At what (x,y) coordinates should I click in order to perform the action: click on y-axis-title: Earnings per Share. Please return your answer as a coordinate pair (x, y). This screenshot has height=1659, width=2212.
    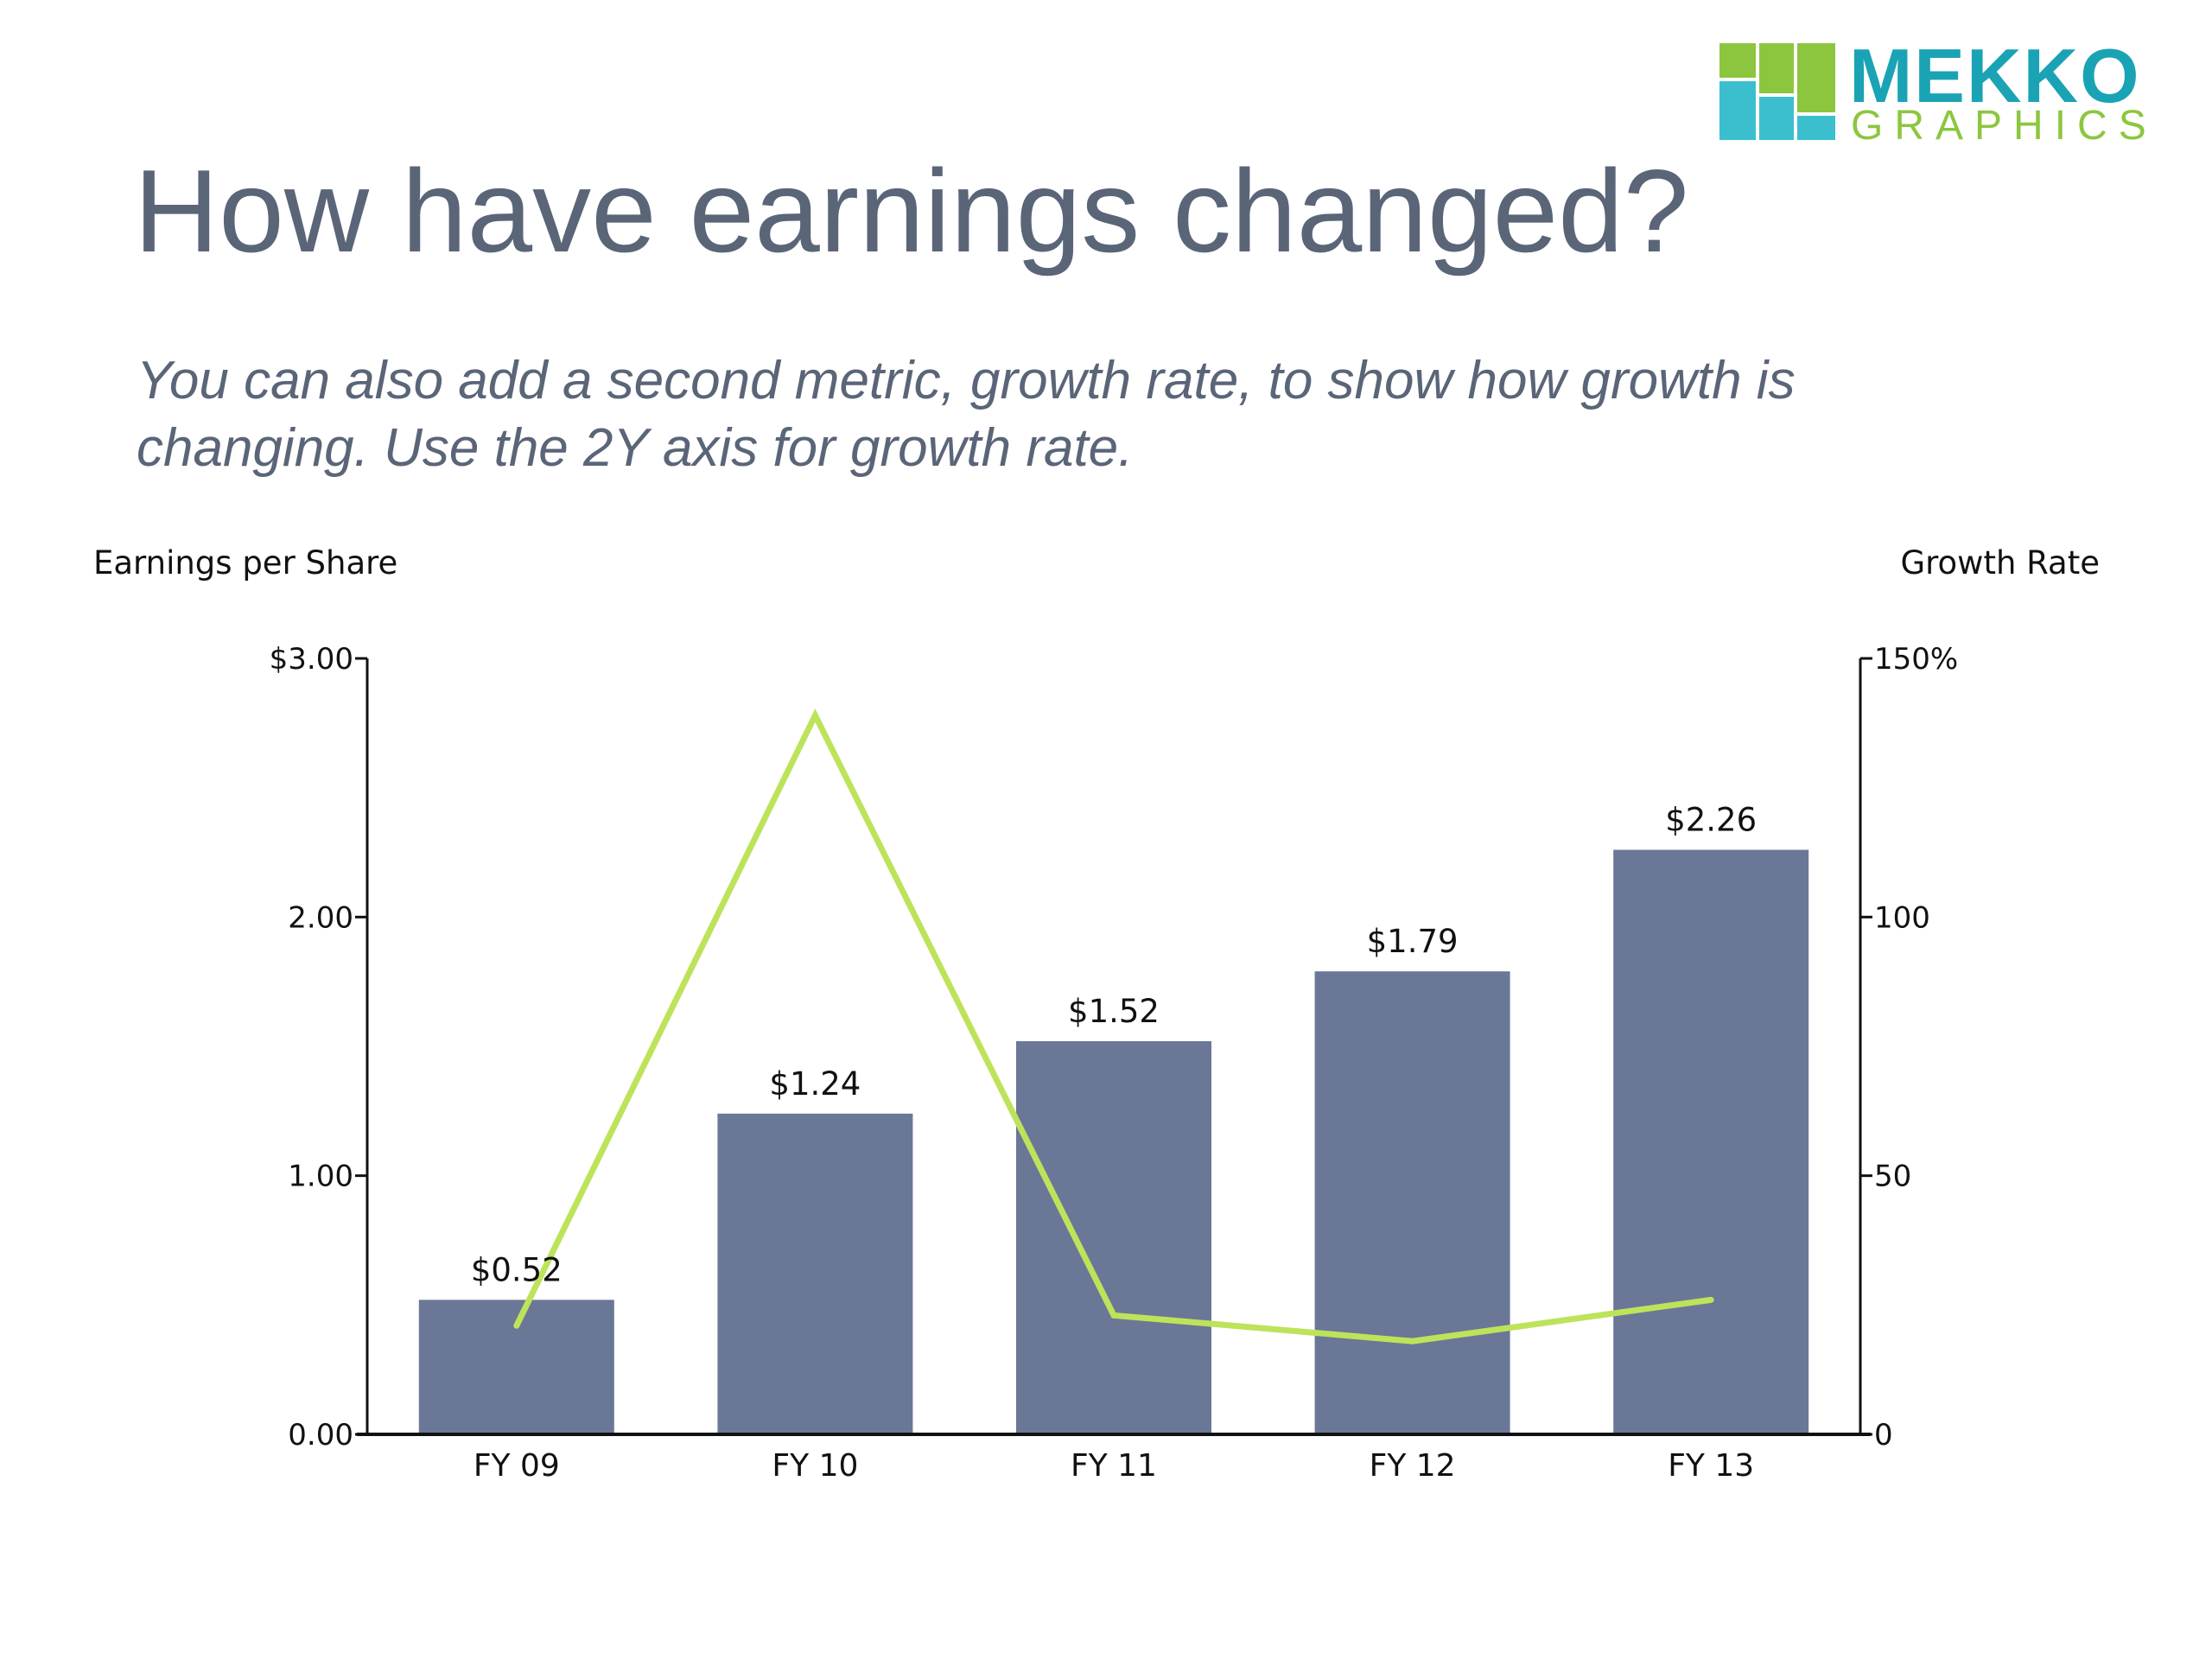
    Looking at the image, I should click on (245, 563).